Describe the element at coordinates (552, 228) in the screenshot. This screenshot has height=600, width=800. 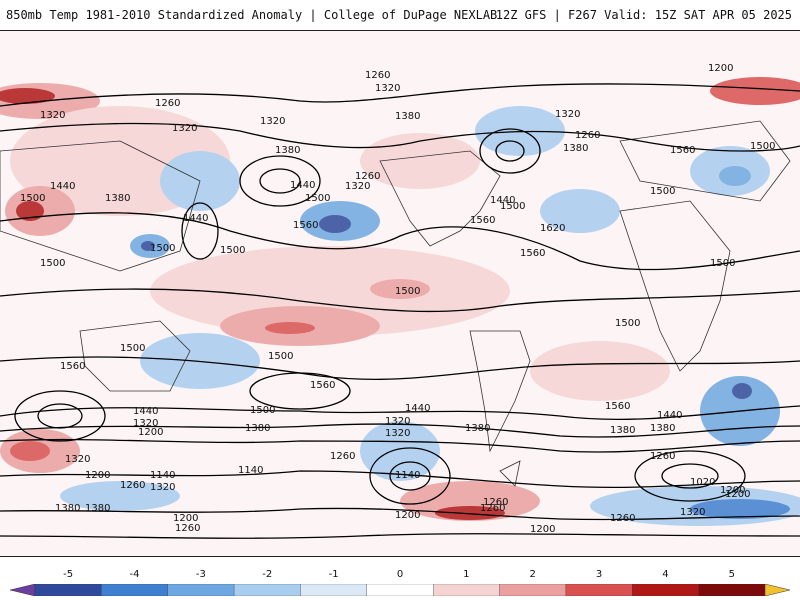
I see `contour-label: 1620` at that location.